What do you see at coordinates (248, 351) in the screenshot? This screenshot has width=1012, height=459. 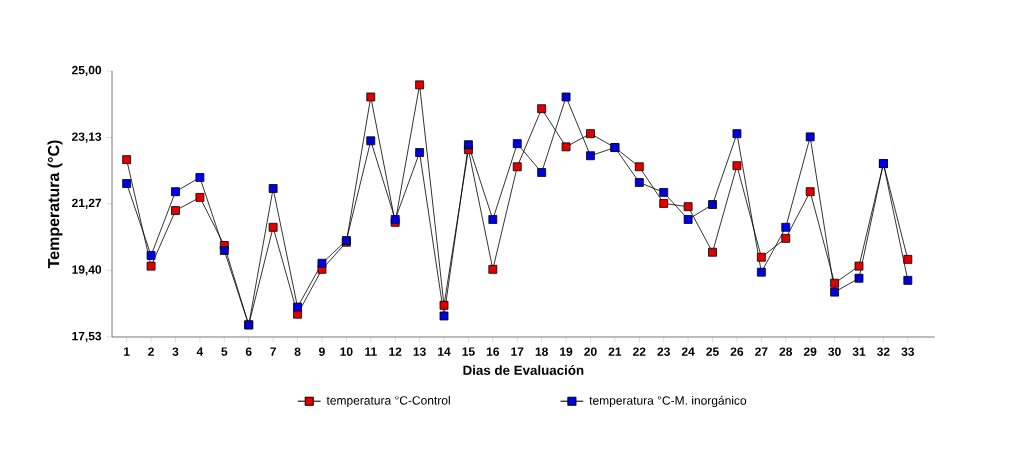 I see `x-tick-label: 6` at bounding box center [248, 351].